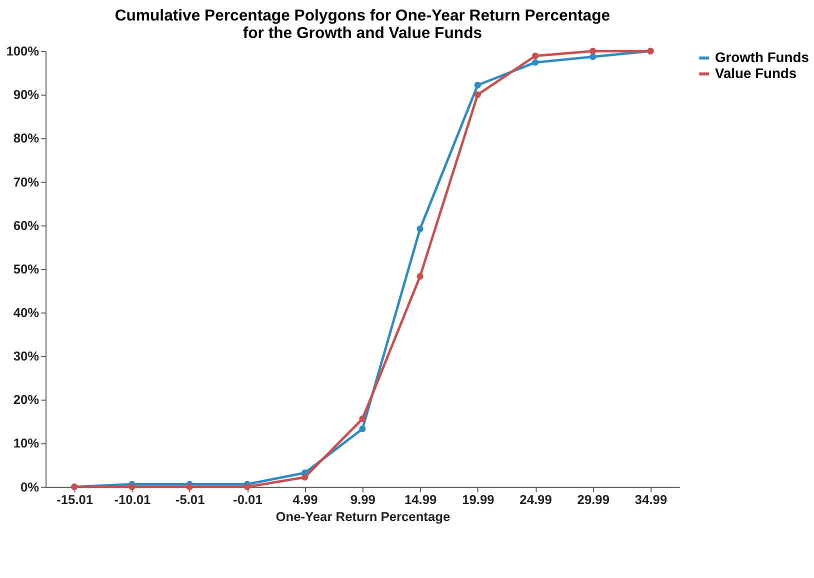  I want to click on x-tick-label: 14.99, so click(420, 500).